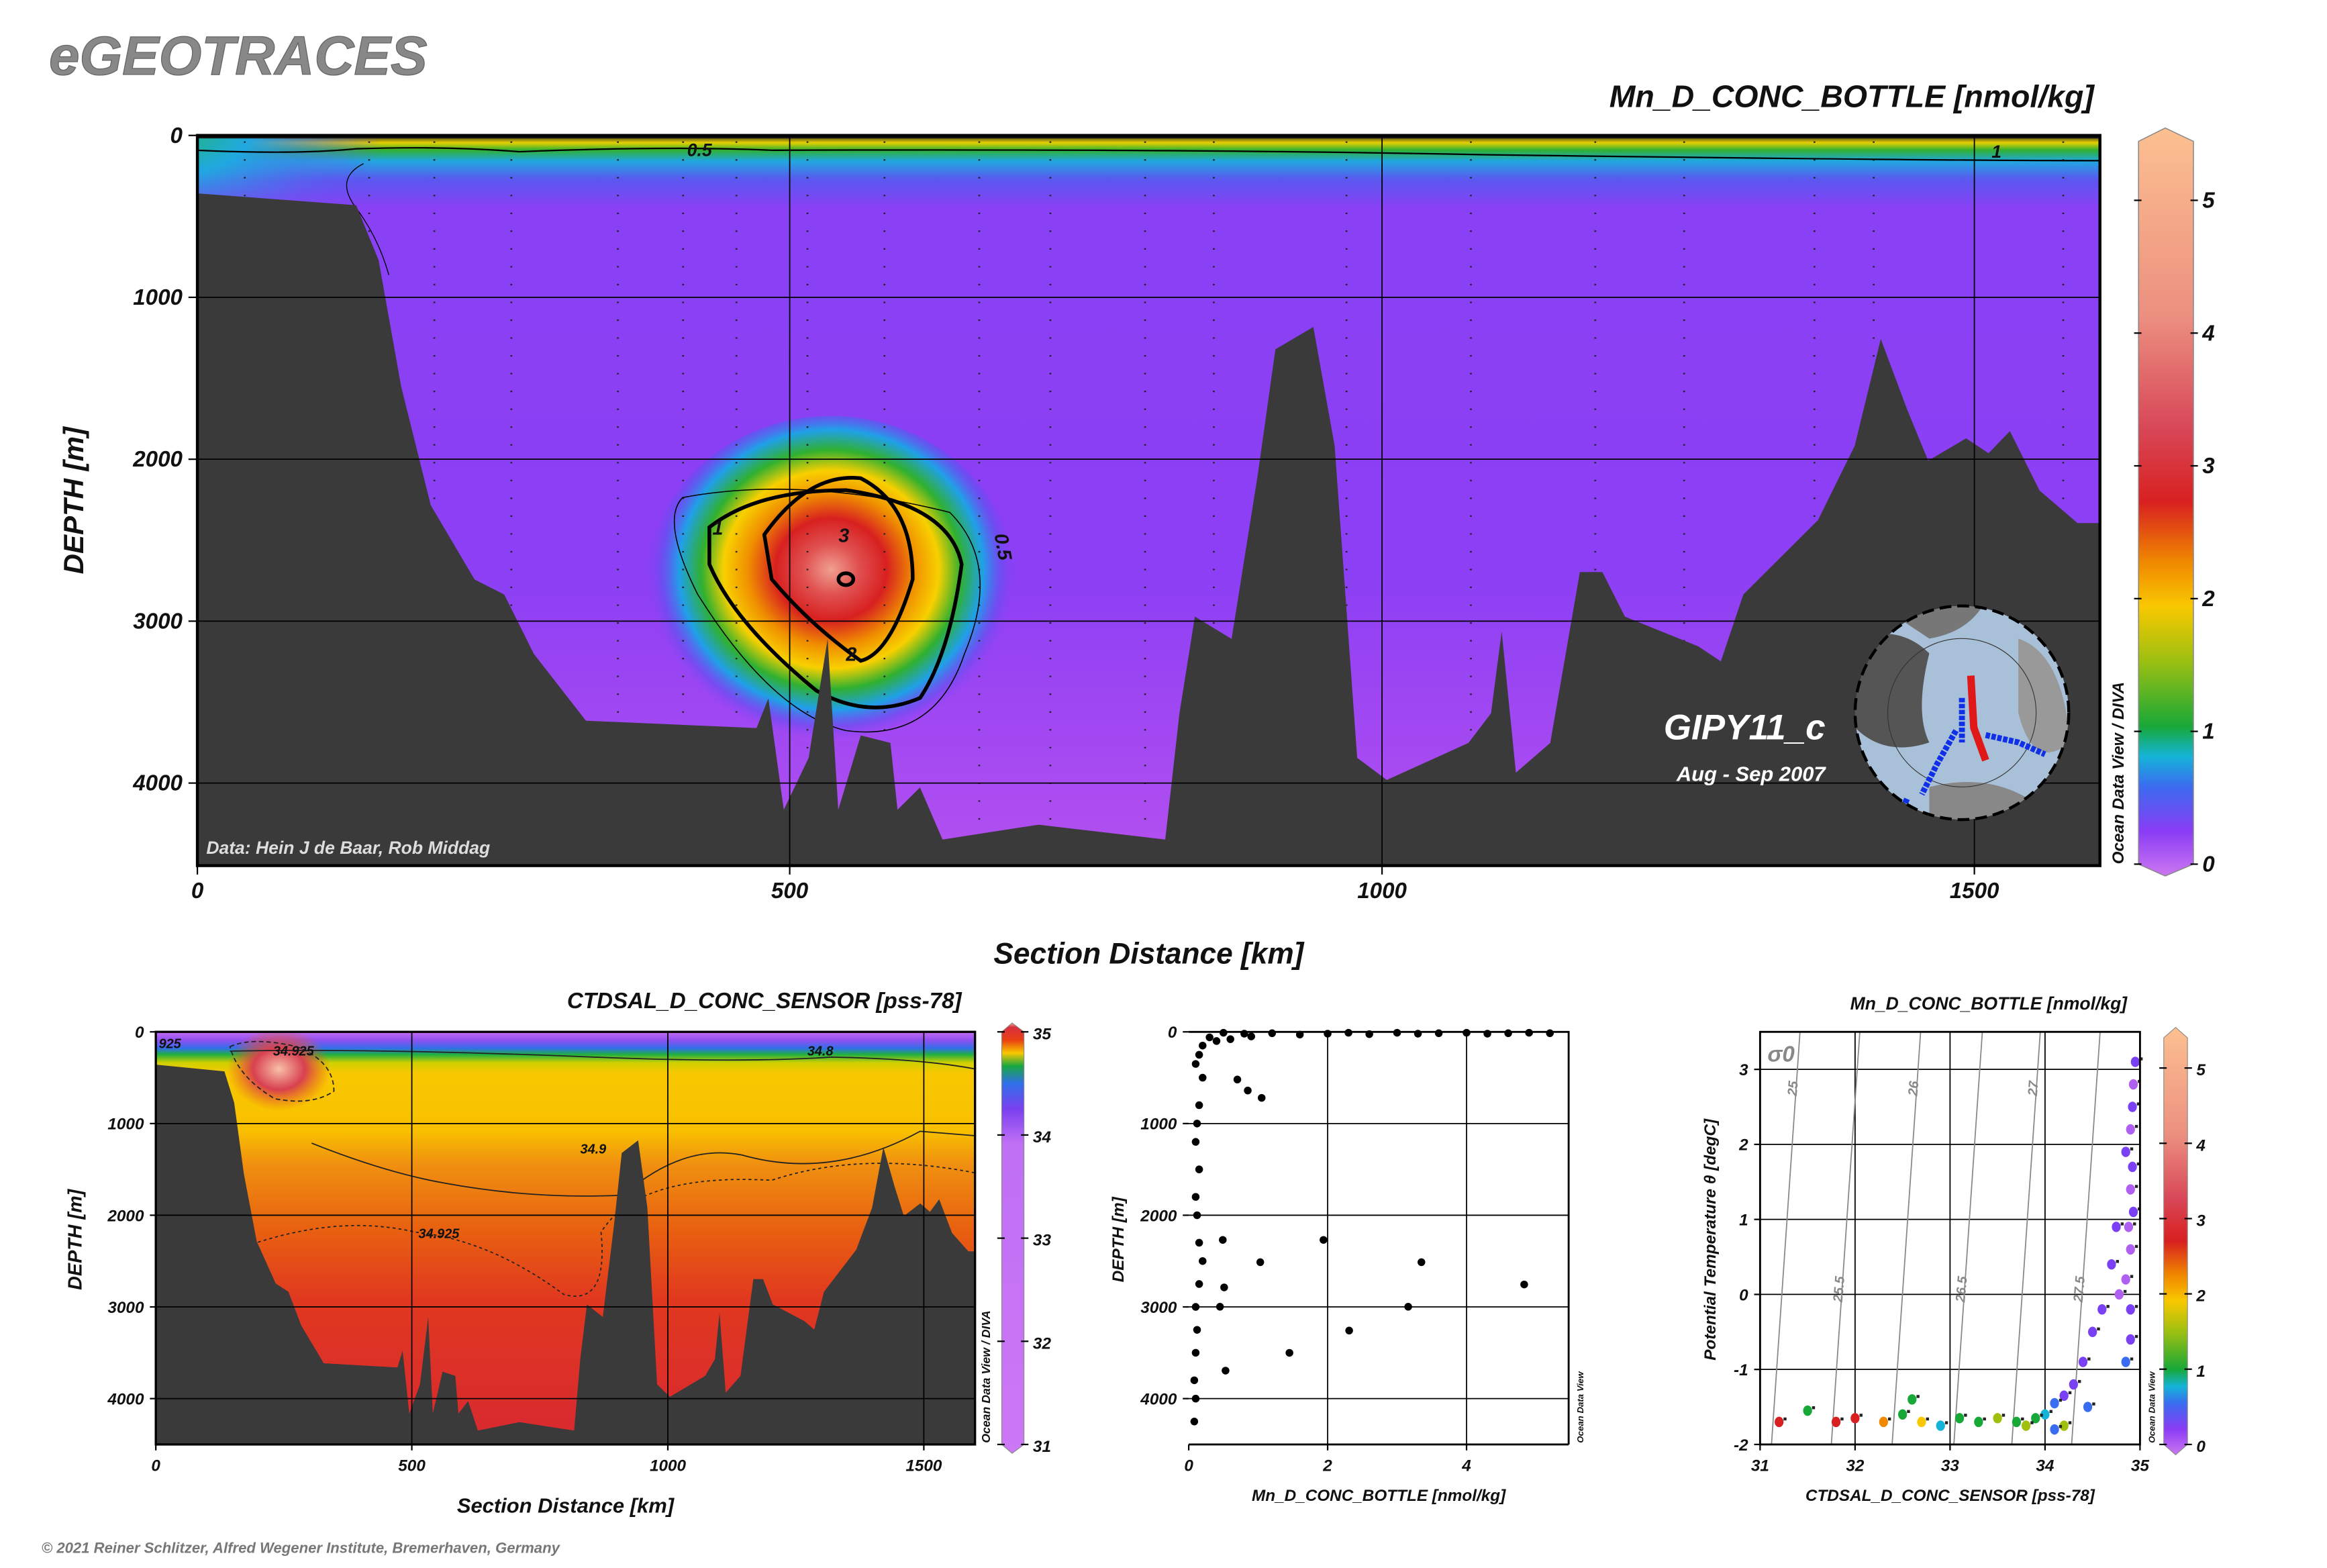 Image resolution: width=2327 pixels, height=1568 pixels. I want to click on data-credit: Data: Hein J de Baar, Rob Middag, so click(348, 848).